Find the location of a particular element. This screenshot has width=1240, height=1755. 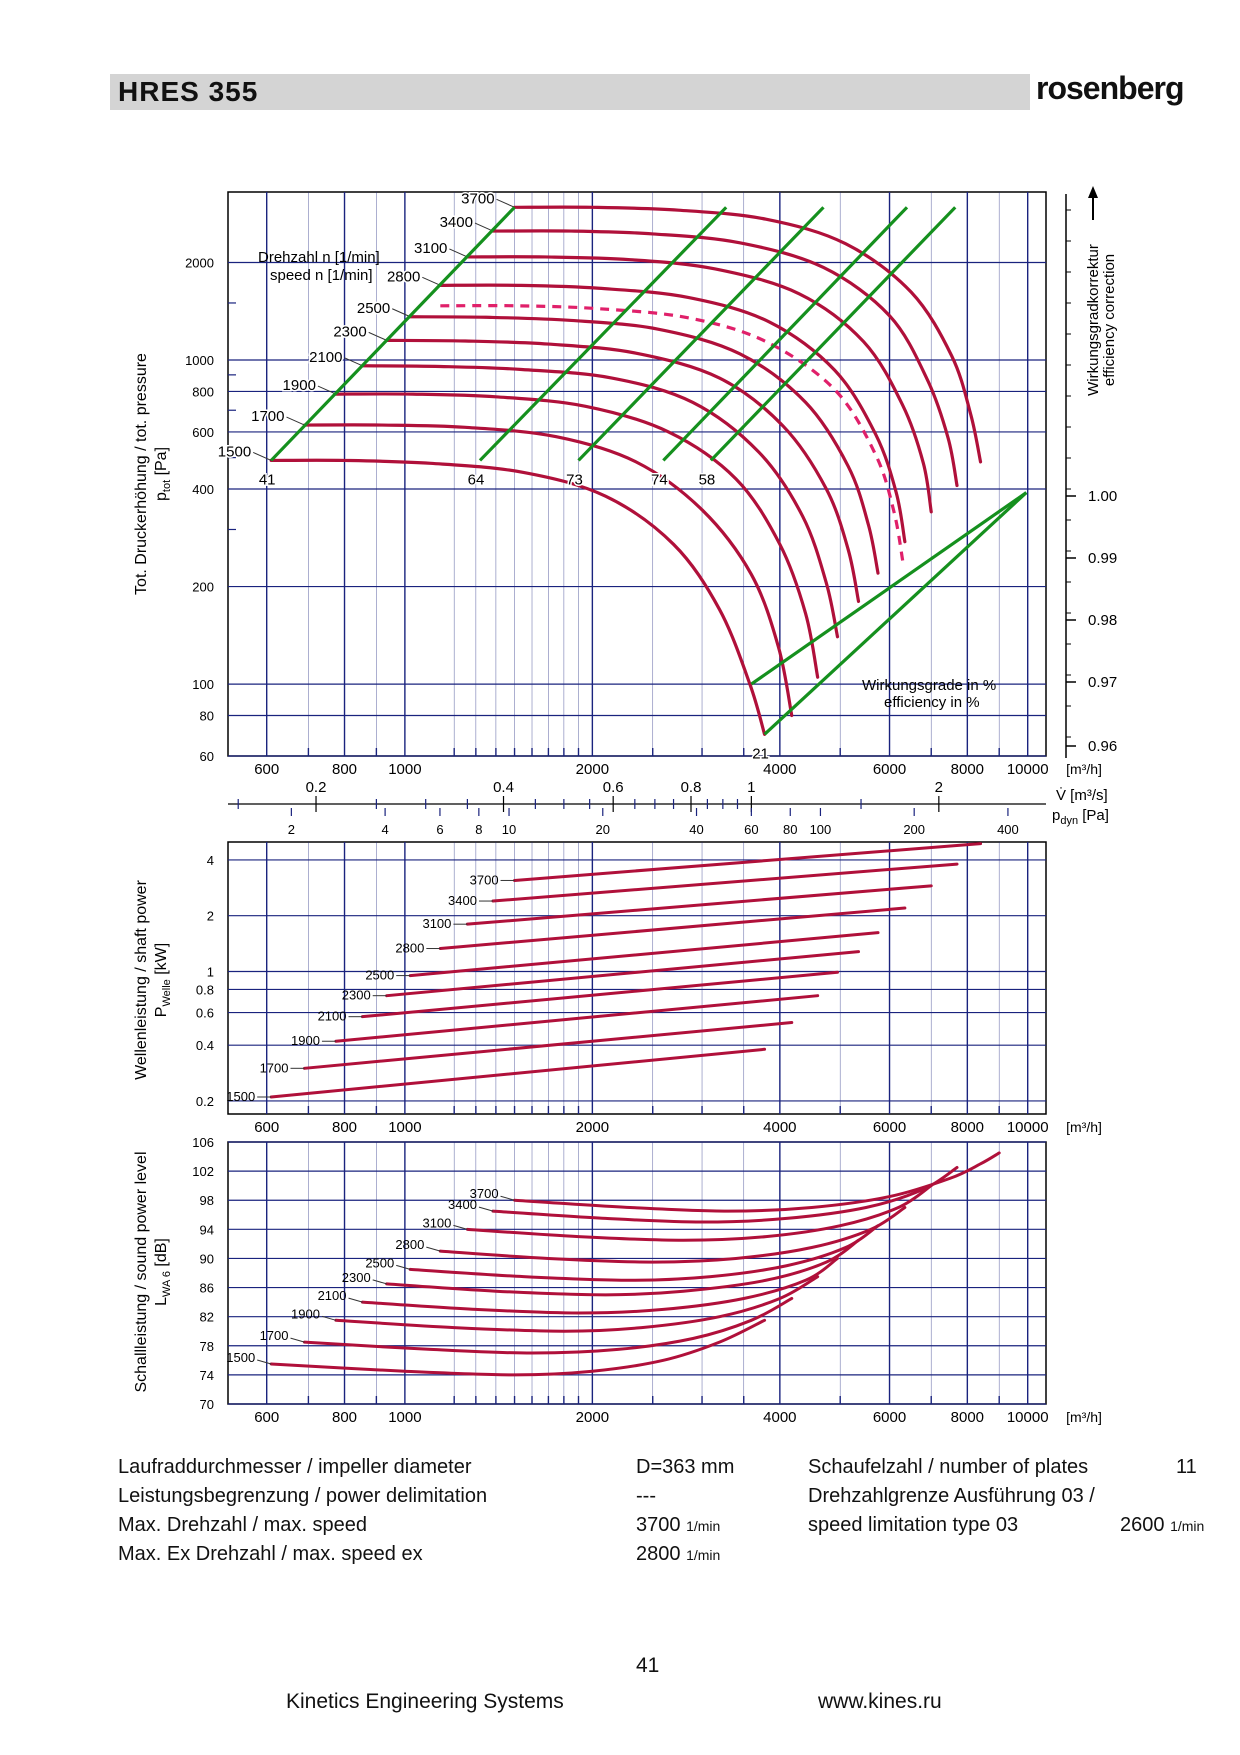

speed-leader-1900 is located at coordinates (327, 390).